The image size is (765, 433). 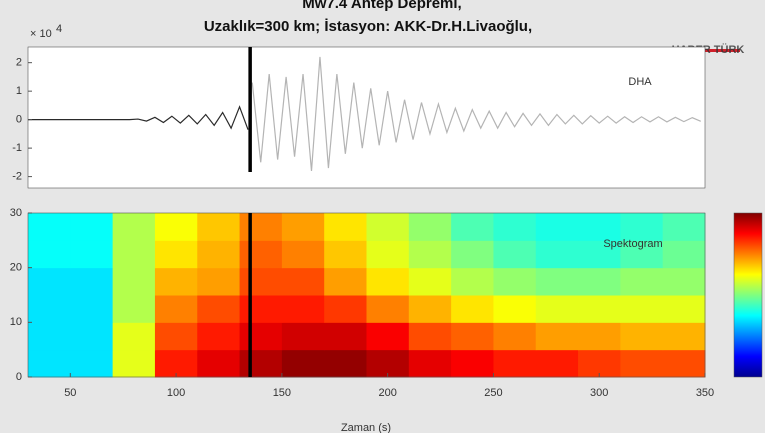 I want to click on x-tick-label: 100, so click(x=176, y=393).